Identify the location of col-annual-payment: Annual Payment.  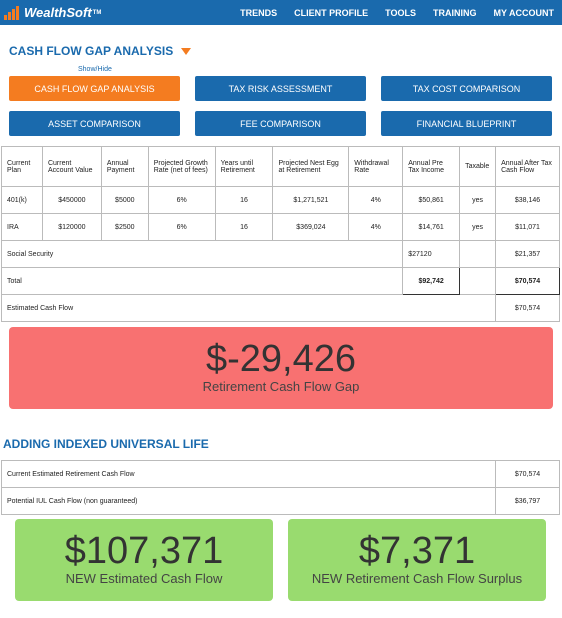
(124, 166).